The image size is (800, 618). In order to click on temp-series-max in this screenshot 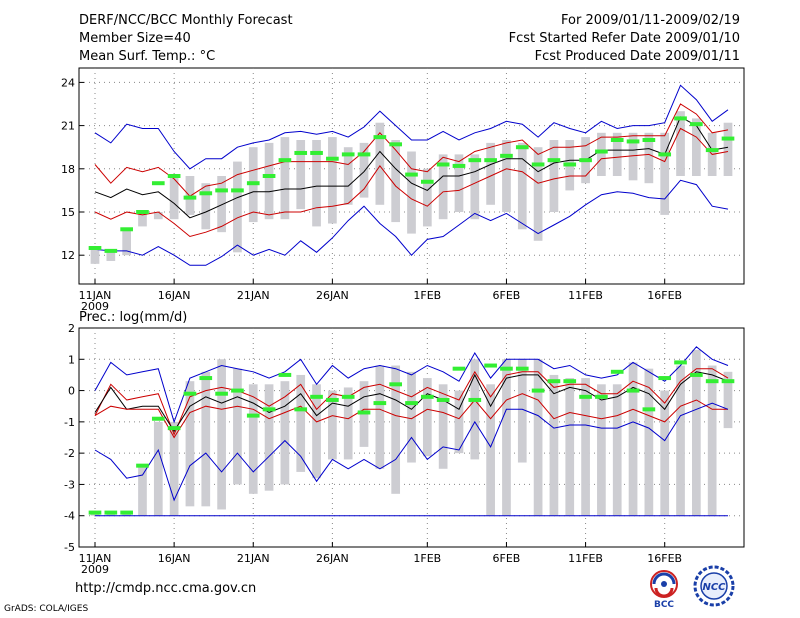, I will do `click(411, 127)`.